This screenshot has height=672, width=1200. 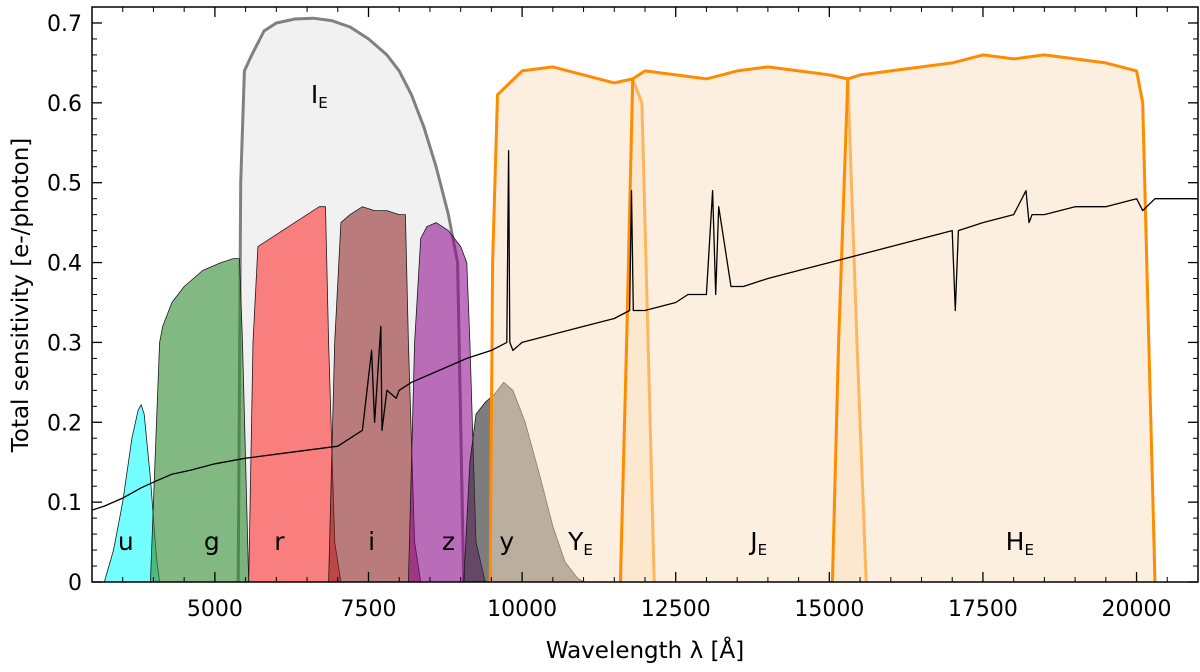 What do you see at coordinates (522, 609) in the screenshot?
I see `x-tick-label: 10000` at bounding box center [522, 609].